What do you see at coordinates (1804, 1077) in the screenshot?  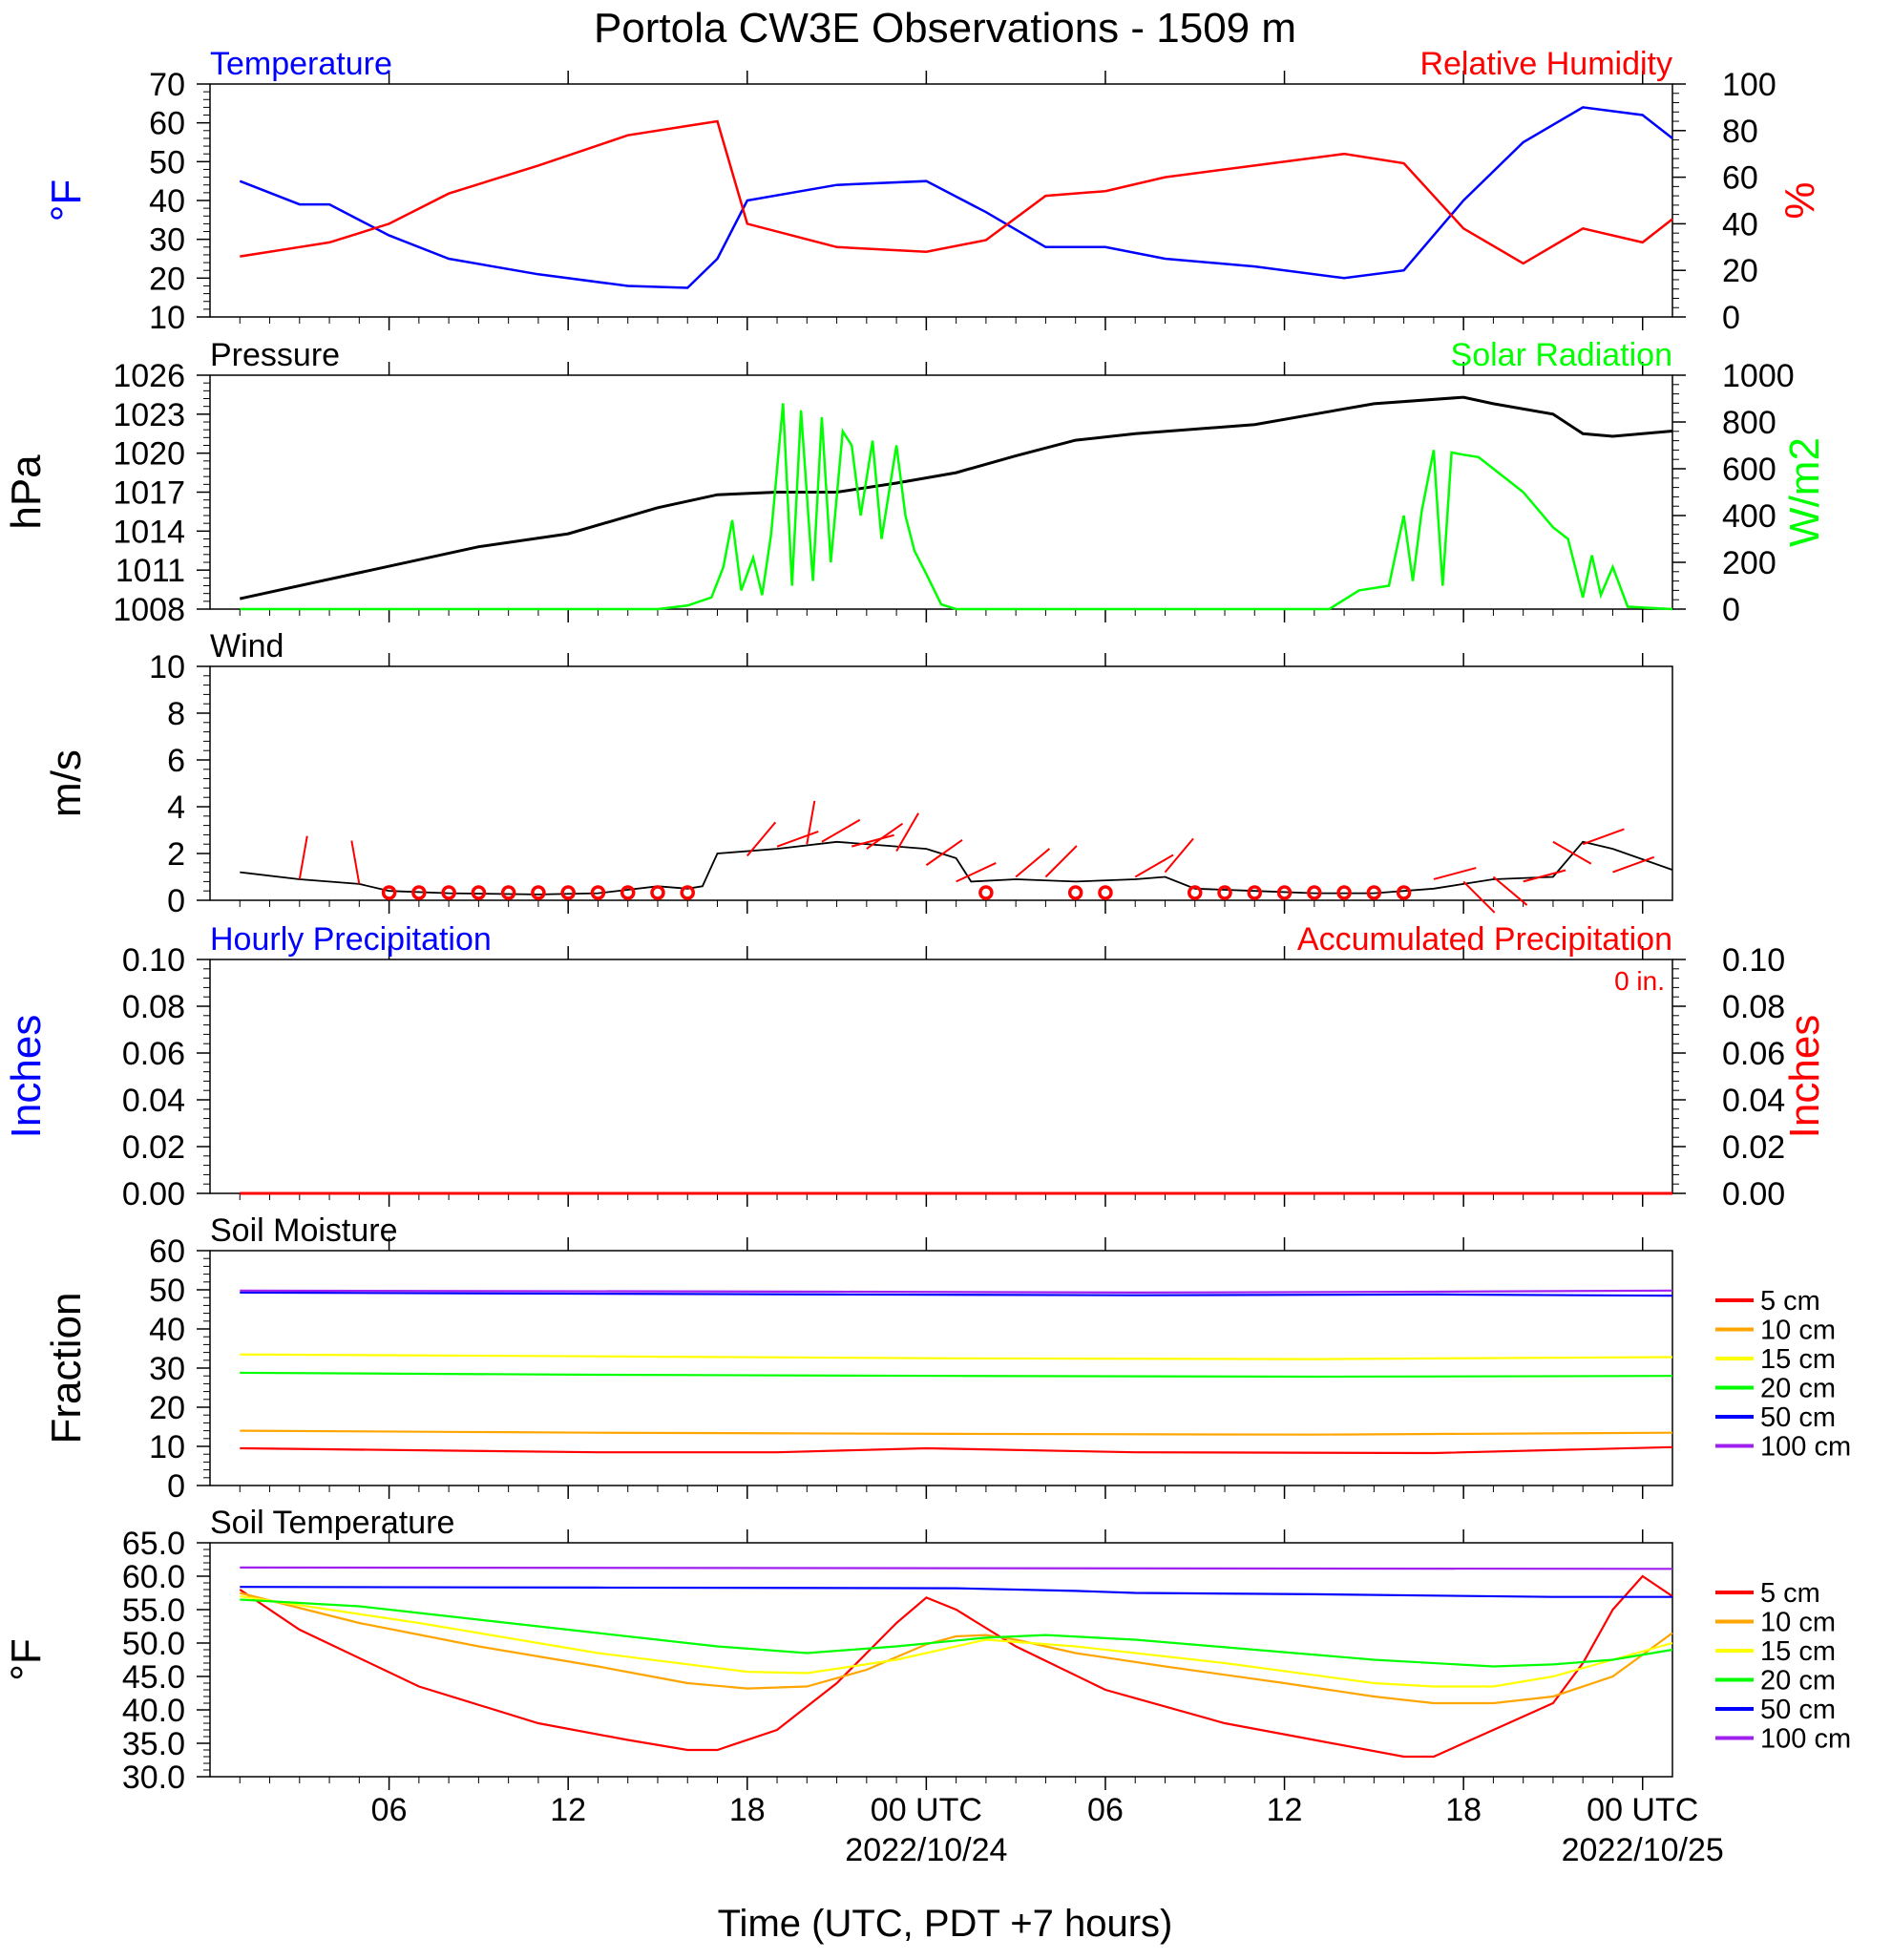 I see `accumulated-precipitation-axis-label: Inches` at bounding box center [1804, 1077].